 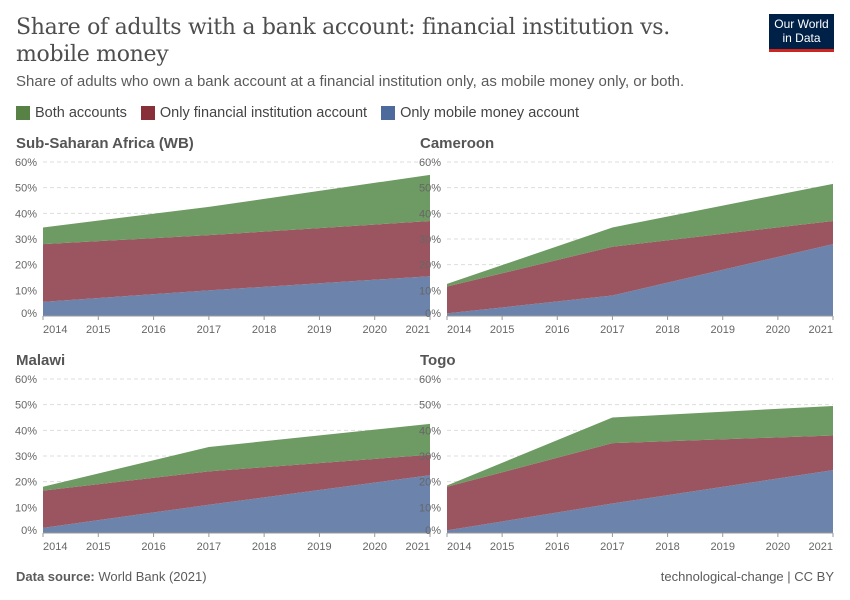 I want to click on legend-item-both: Both accounts, so click(x=71, y=113).